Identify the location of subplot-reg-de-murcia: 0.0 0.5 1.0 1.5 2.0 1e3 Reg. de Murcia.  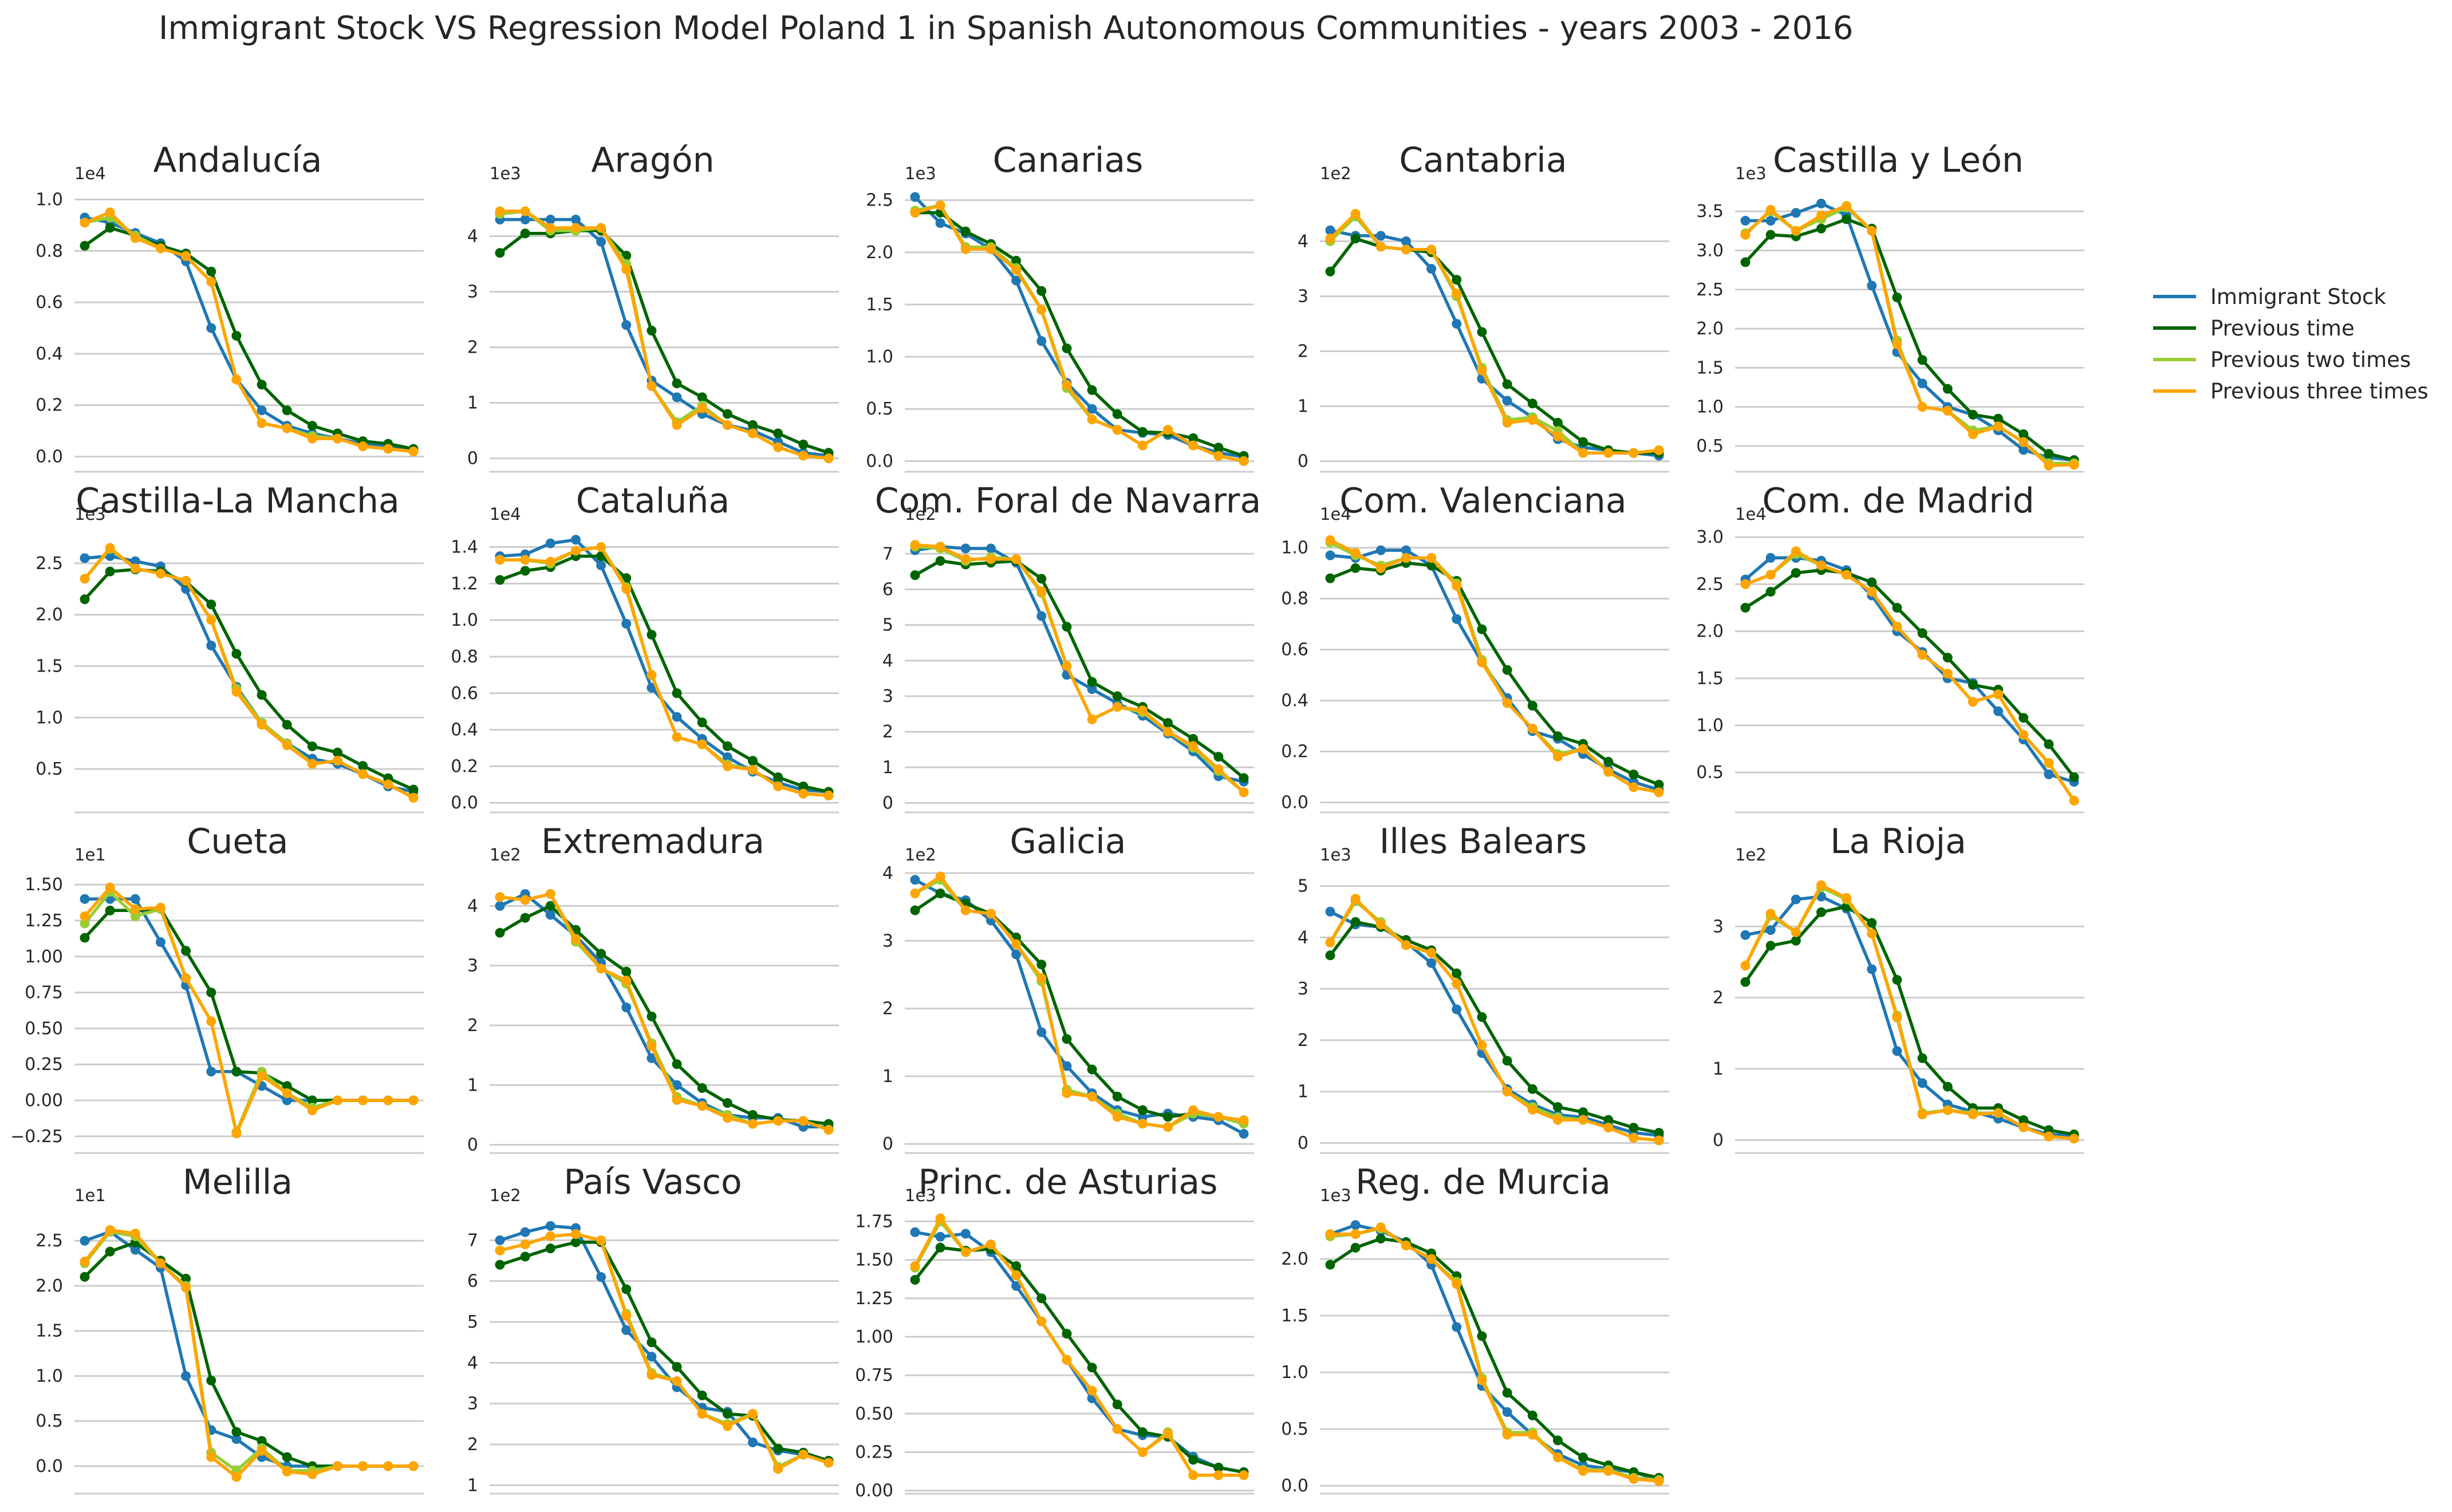
(1475, 1329).